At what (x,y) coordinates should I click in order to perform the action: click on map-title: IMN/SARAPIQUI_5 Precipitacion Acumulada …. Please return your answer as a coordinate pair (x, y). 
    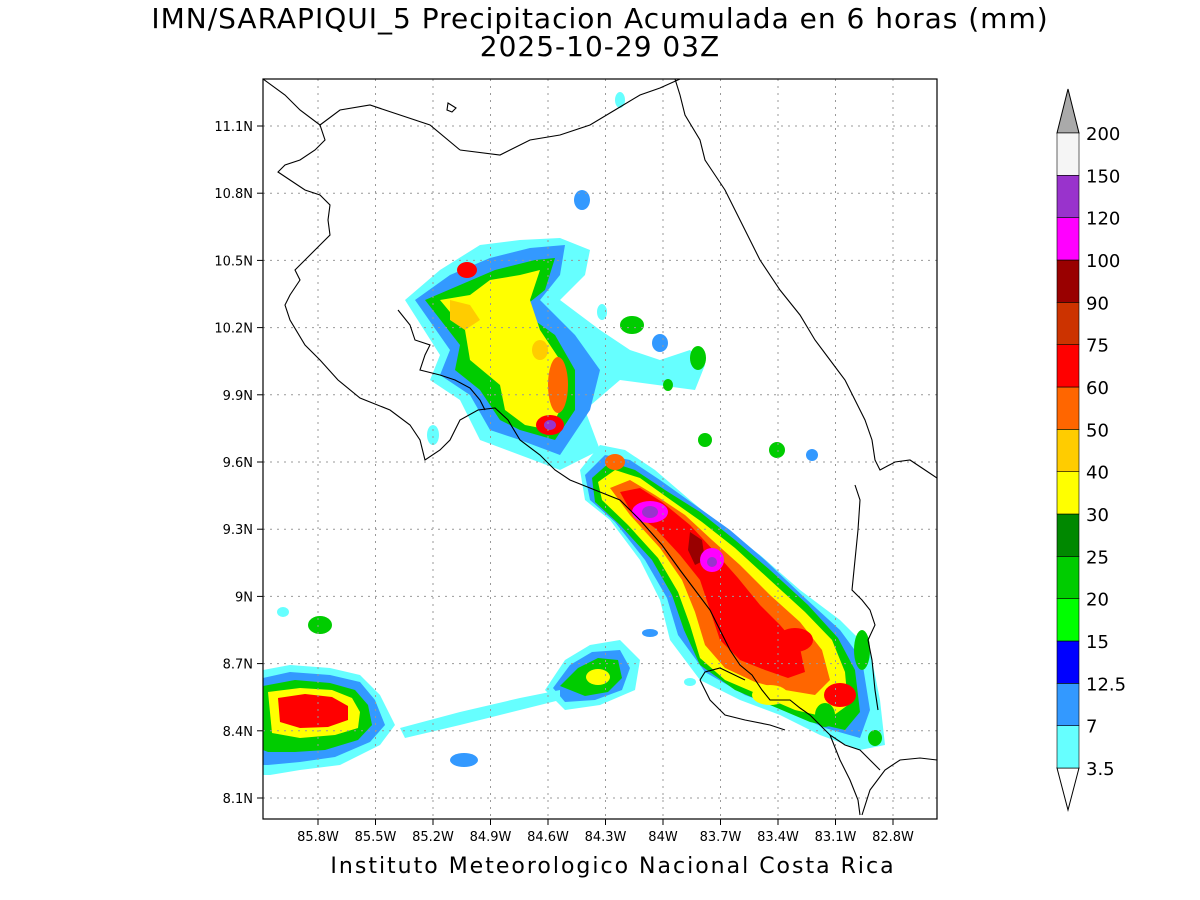
    Looking at the image, I should click on (600, 18).